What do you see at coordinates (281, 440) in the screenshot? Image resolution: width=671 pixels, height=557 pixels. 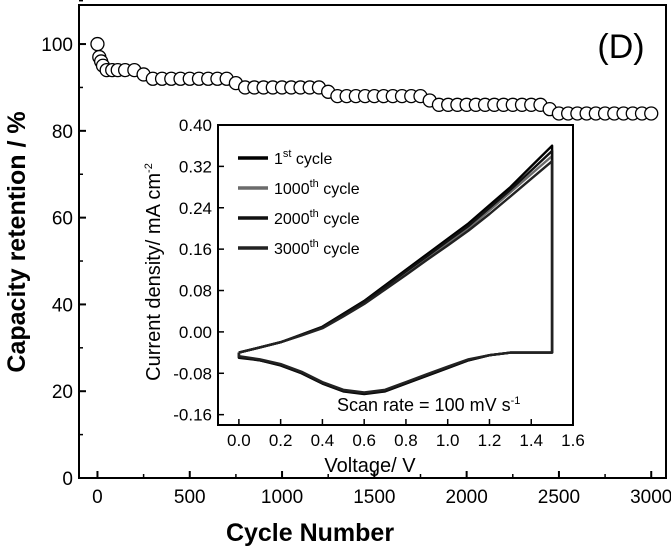 I see `inset-x-tick-label: 0.2` at bounding box center [281, 440].